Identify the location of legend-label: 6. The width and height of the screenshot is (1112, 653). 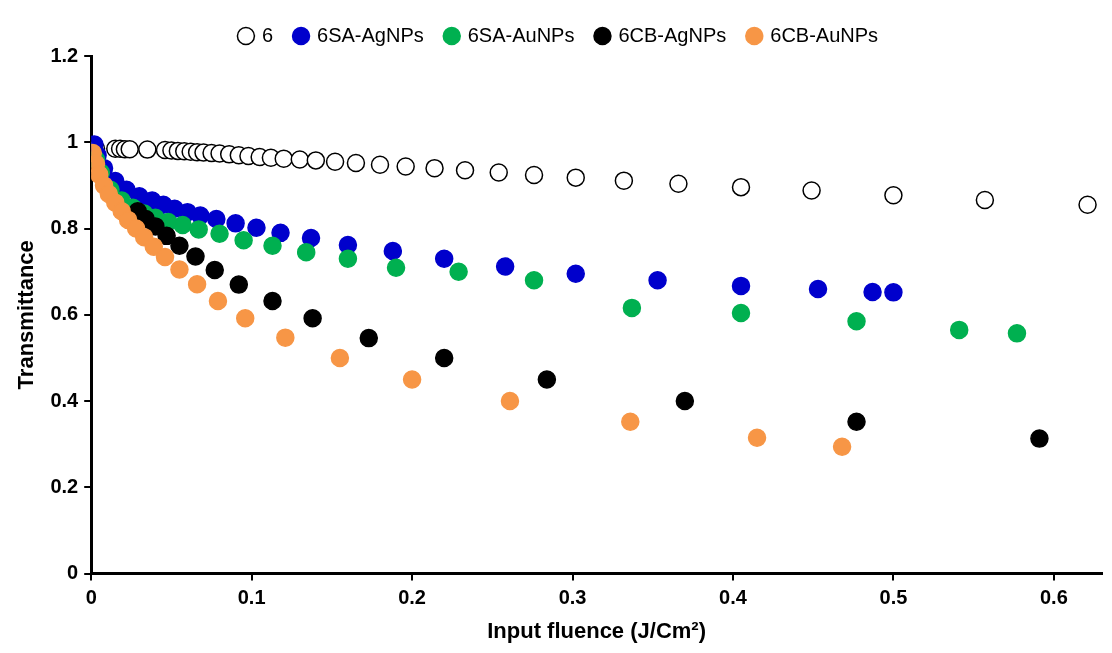
(267, 34).